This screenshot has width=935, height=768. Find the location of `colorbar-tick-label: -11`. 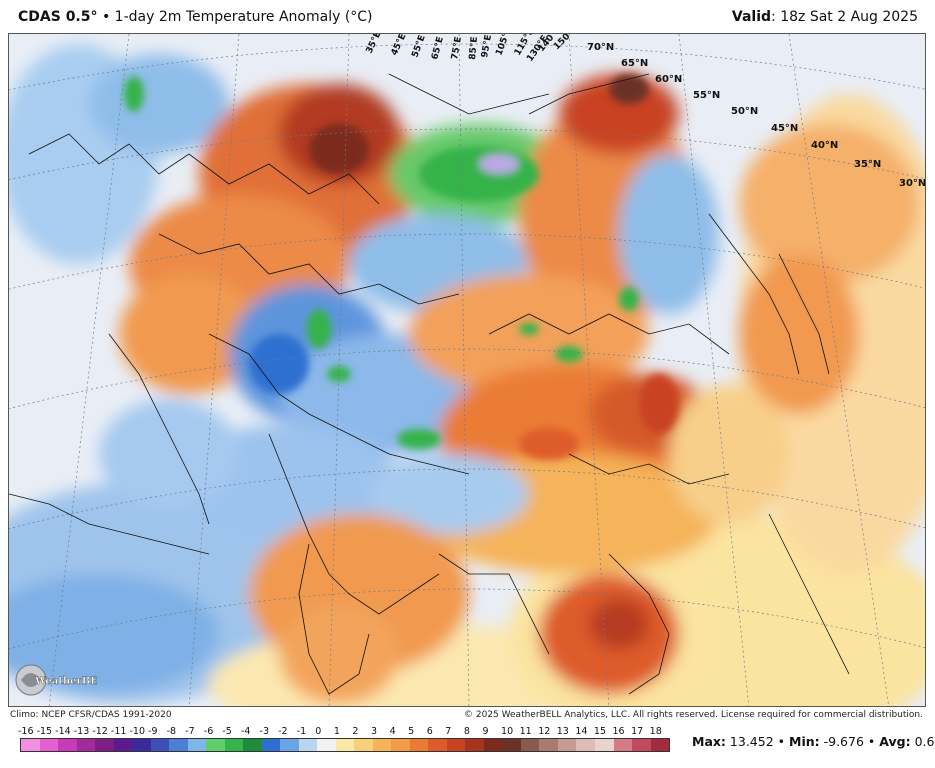

colorbar-tick-label: -11 is located at coordinates (118, 731).